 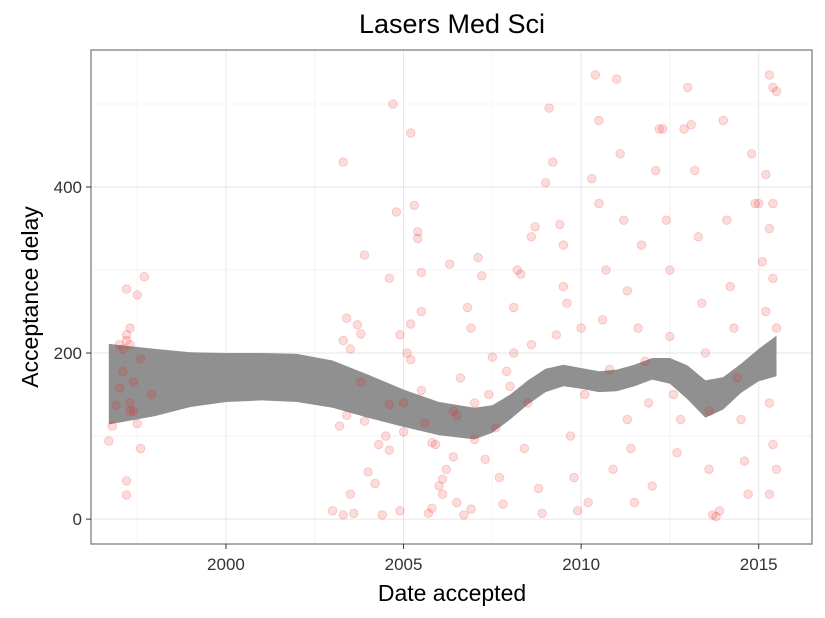 What do you see at coordinates (452, 593) in the screenshot?
I see `x-axis-title: Date accepted` at bounding box center [452, 593].